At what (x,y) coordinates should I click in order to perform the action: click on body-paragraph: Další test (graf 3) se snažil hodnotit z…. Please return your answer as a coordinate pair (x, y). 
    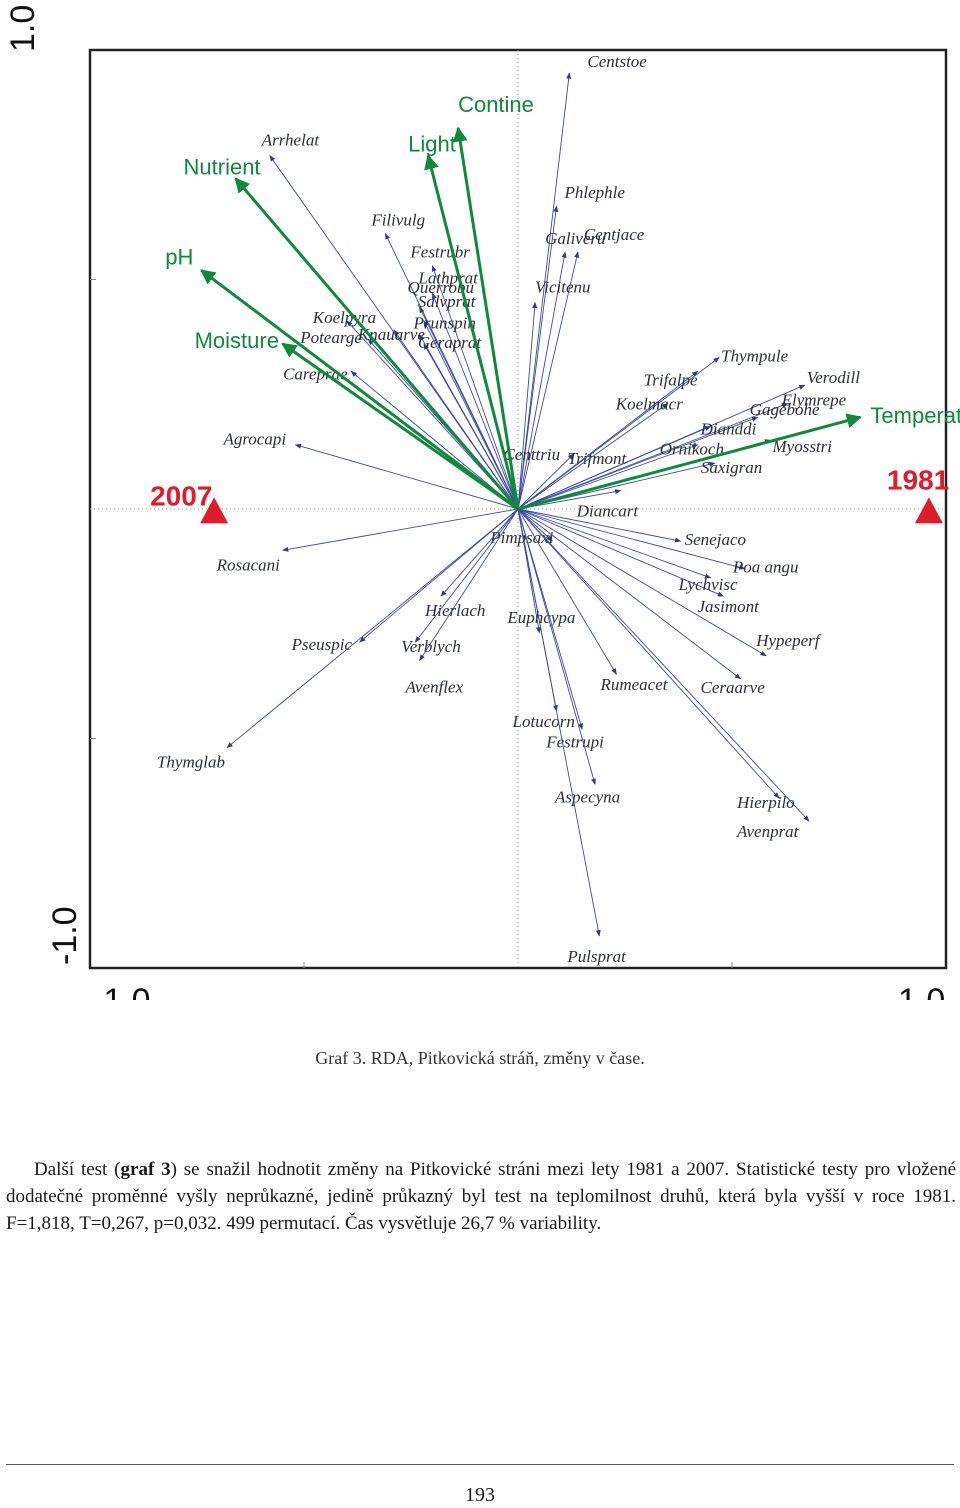
    Looking at the image, I should click on (481, 1196).